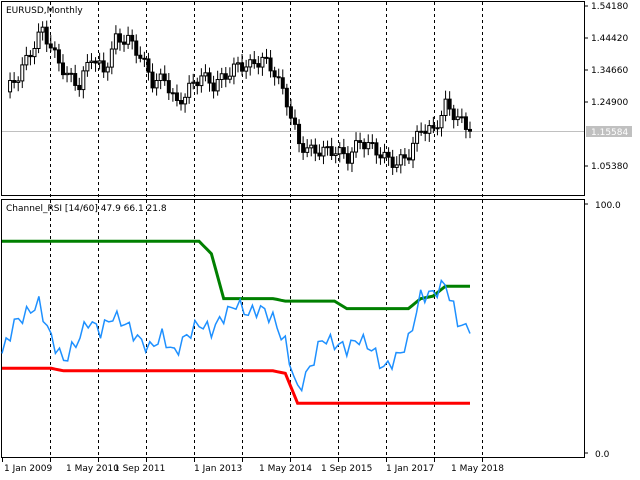 The width and height of the screenshot is (640, 480). Describe the element at coordinates (236, 275) in the screenshot. I see `channel-upper-line` at that location.